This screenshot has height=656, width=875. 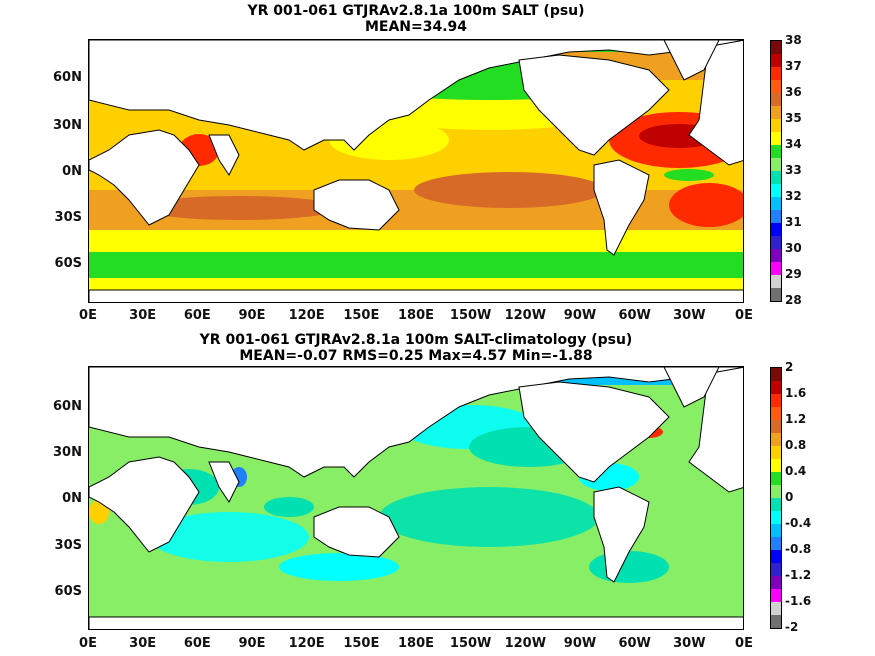 What do you see at coordinates (634, 315) in the screenshot?
I see `panel1-xlabel-10: 60W` at bounding box center [634, 315].